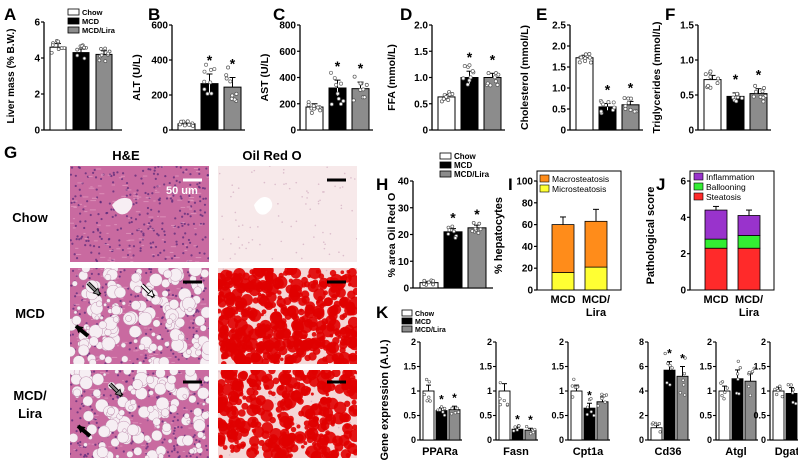 The height and width of the screenshot is (461, 798). I want to click on panel-I-x-tick-label: MCD/, so click(596, 300).